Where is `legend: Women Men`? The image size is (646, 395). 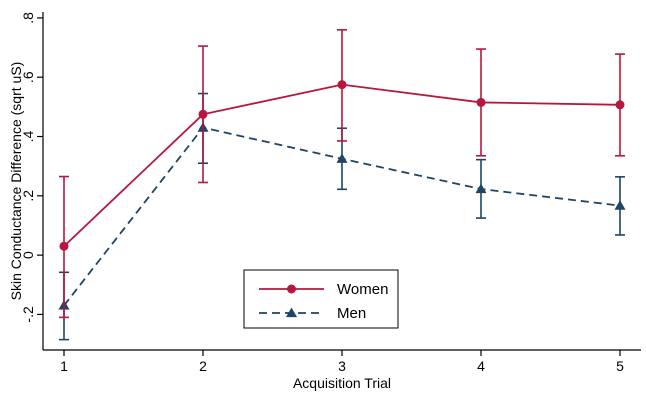
legend: Women Men is located at coordinates (321, 299).